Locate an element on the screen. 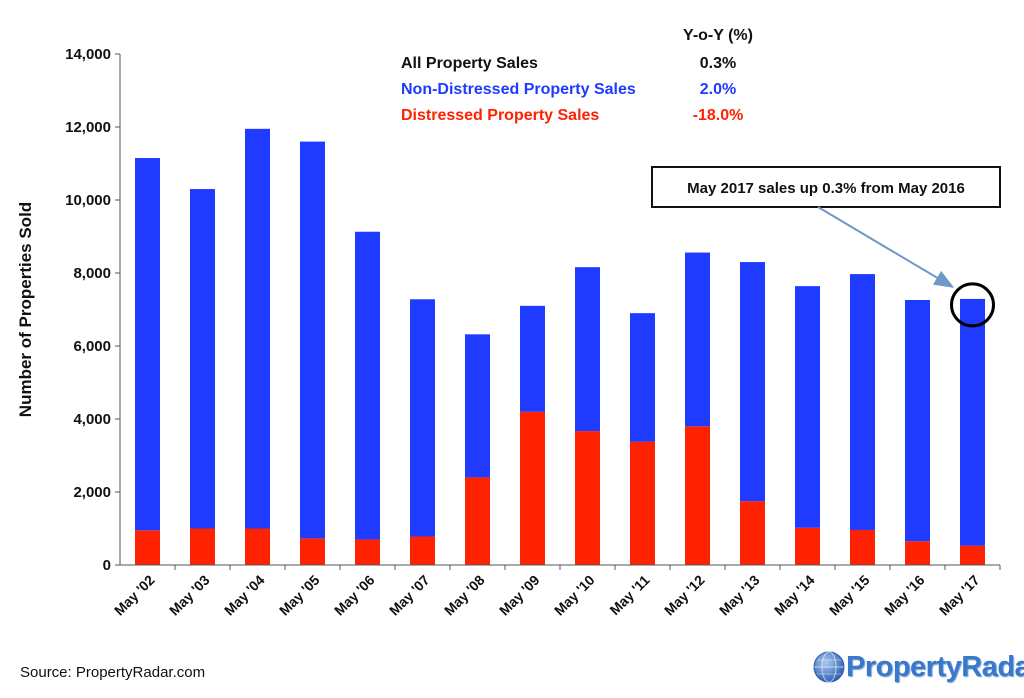 The width and height of the screenshot is (1024, 698). y-tick-label: 12,000 is located at coordinates (88, 127).